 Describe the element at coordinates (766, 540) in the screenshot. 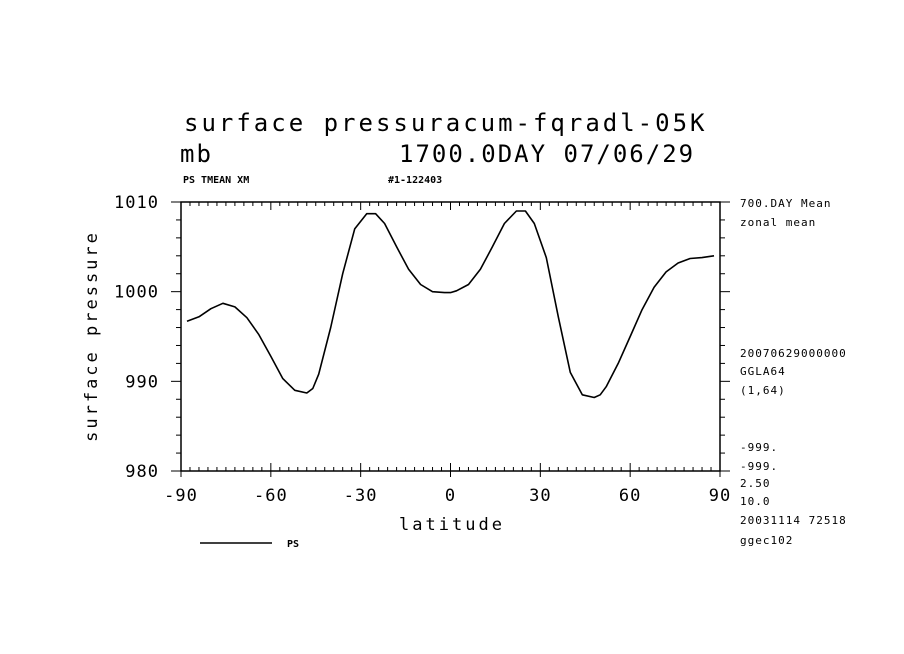

I see `side-host: ggec102` at that location.